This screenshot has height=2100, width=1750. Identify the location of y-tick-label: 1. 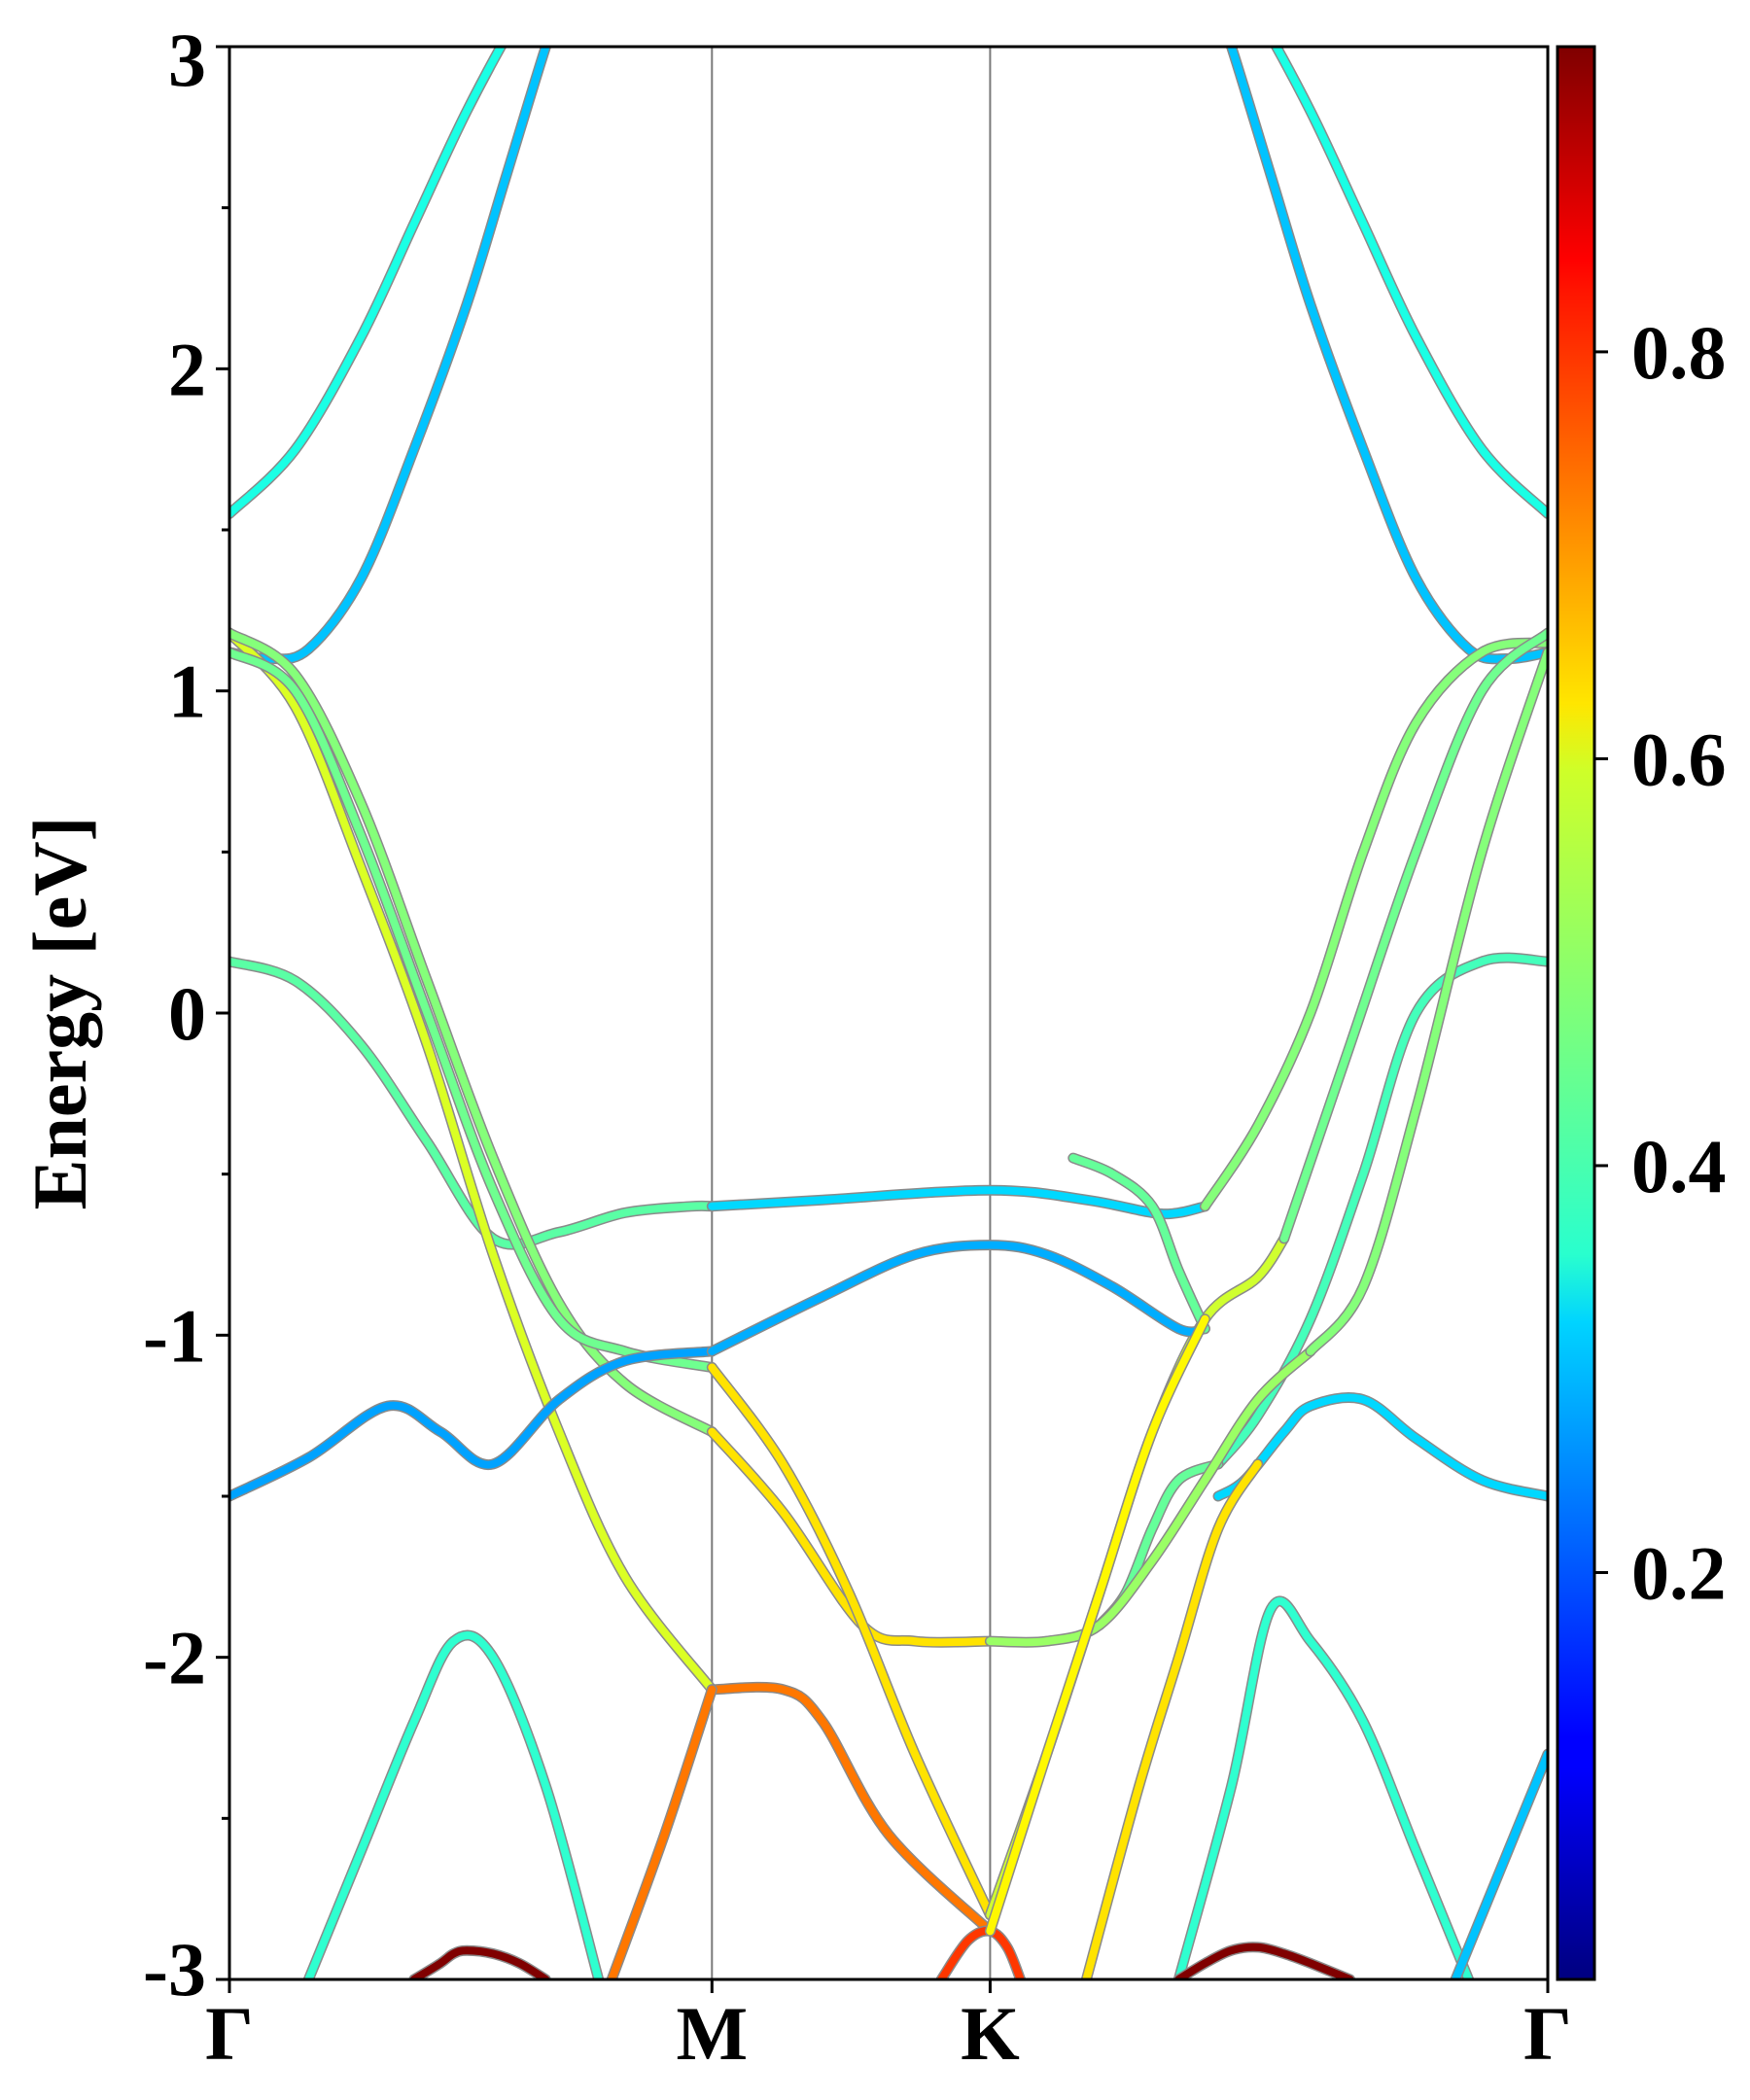
(187, 691).